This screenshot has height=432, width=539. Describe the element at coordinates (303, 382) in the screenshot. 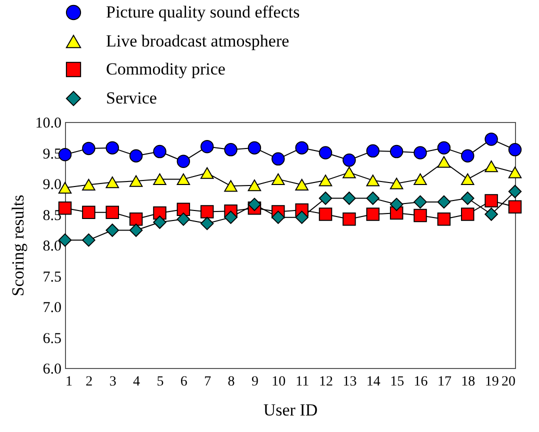

I see `x-tick-label: 11` at that location.